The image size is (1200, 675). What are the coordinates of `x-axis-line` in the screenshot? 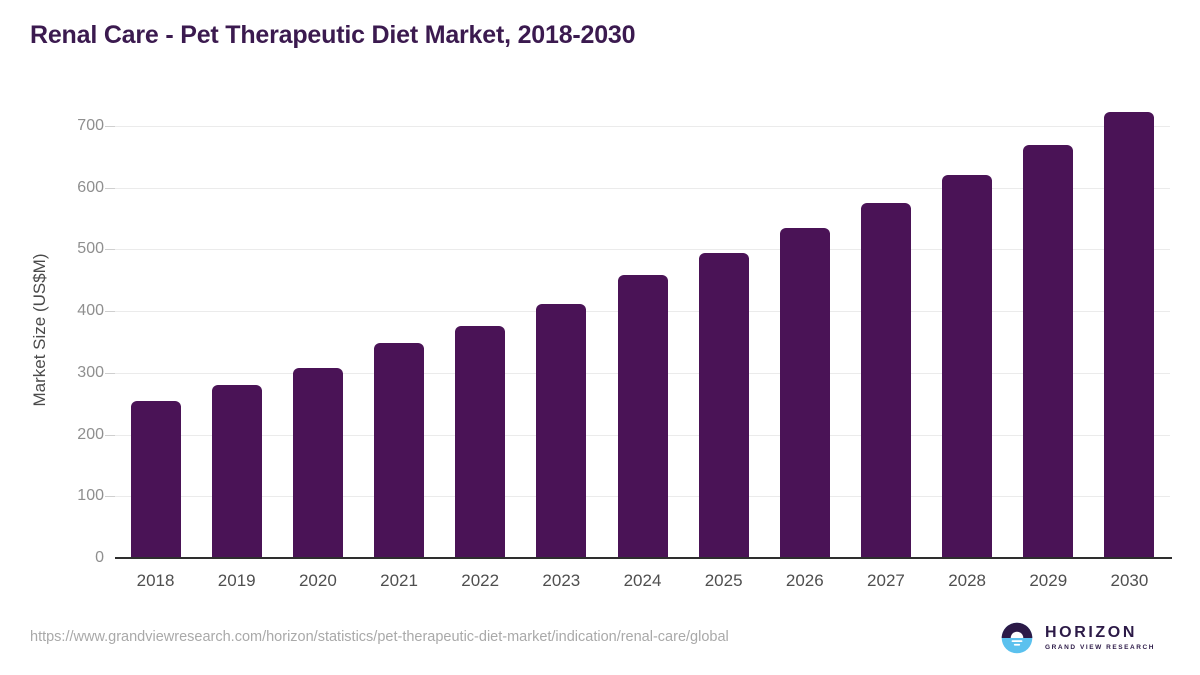 It's located at (643, 558).